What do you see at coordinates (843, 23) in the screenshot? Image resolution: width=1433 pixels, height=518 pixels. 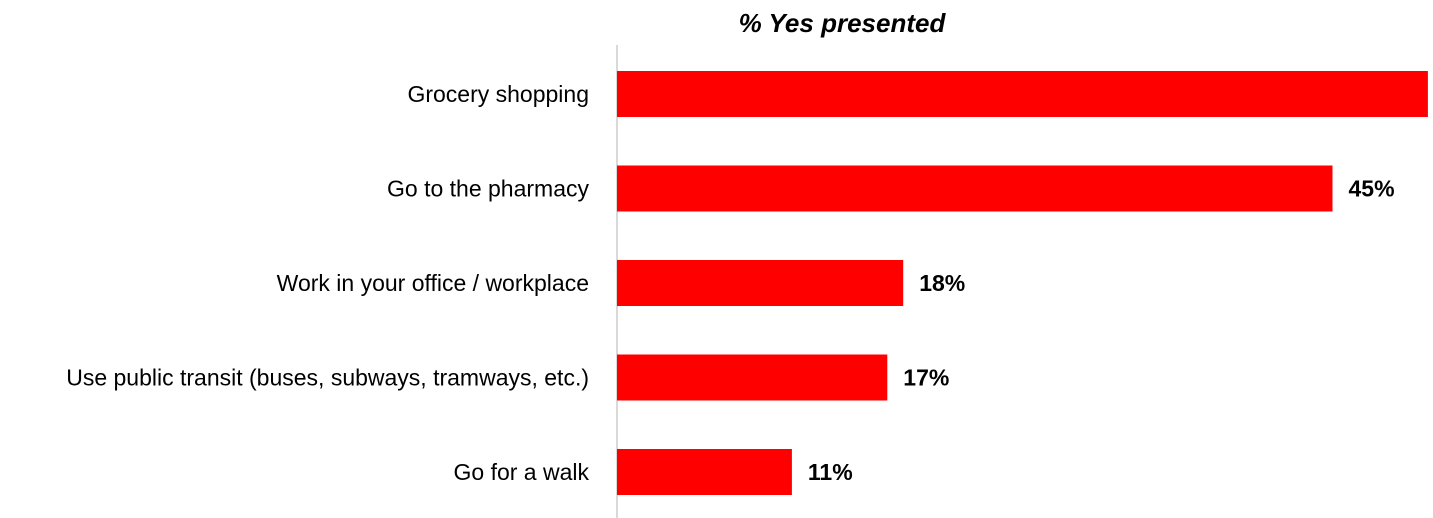 I see `chart-title: % Yes presented` at bounding box center [843, 23].